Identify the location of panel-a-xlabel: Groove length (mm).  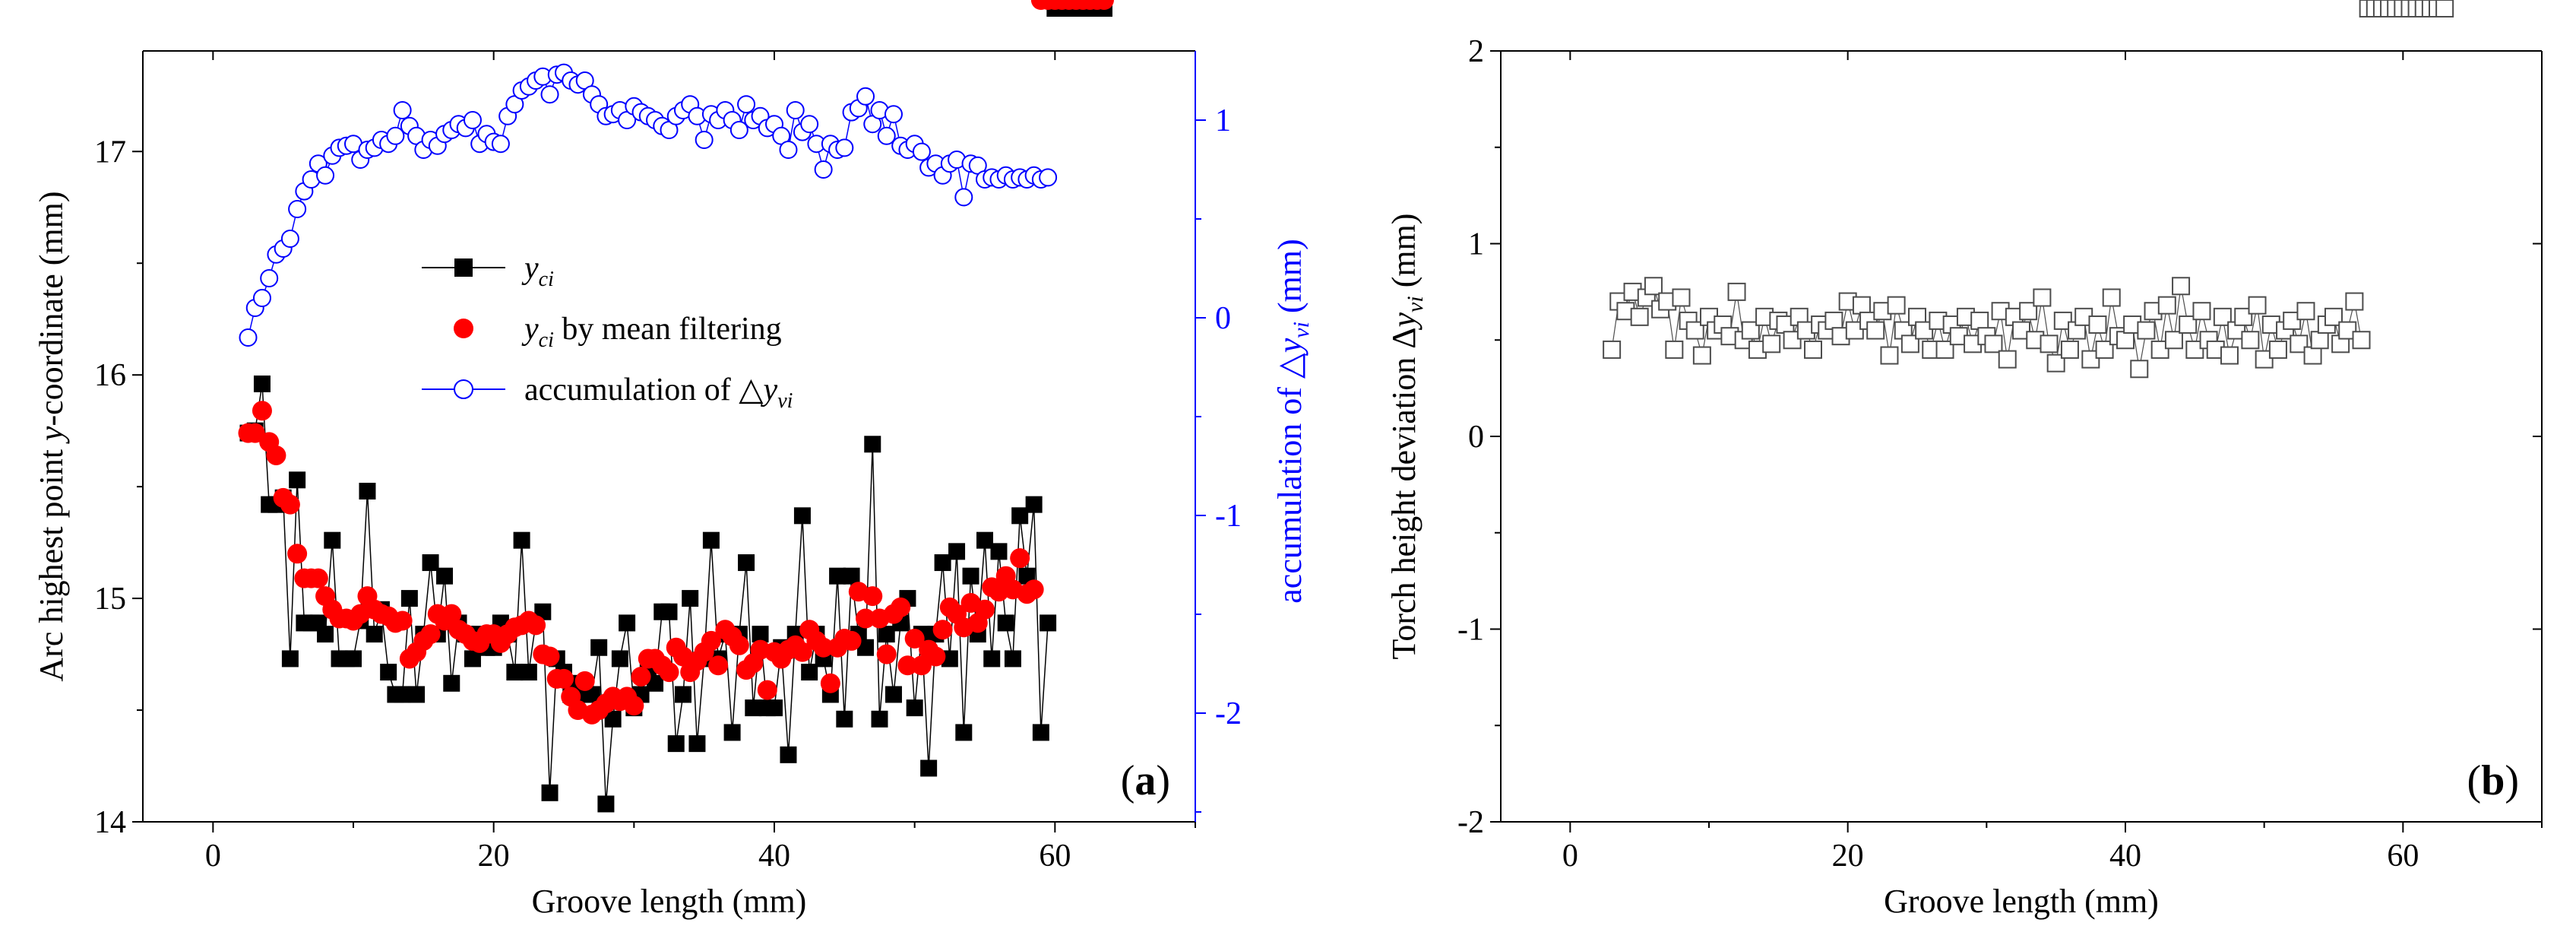
(670, 901).